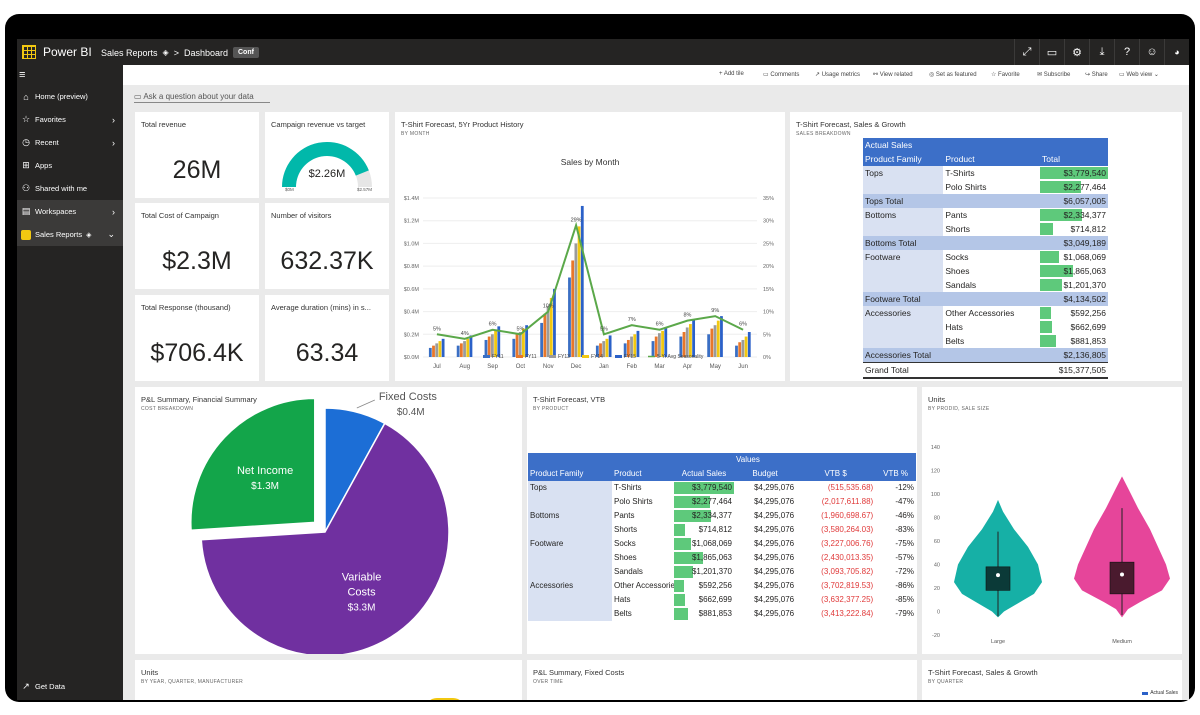  Describe the element at coordinates (1096, 75) in the screenshot. I see `share-button: ↪ Share` at that location.